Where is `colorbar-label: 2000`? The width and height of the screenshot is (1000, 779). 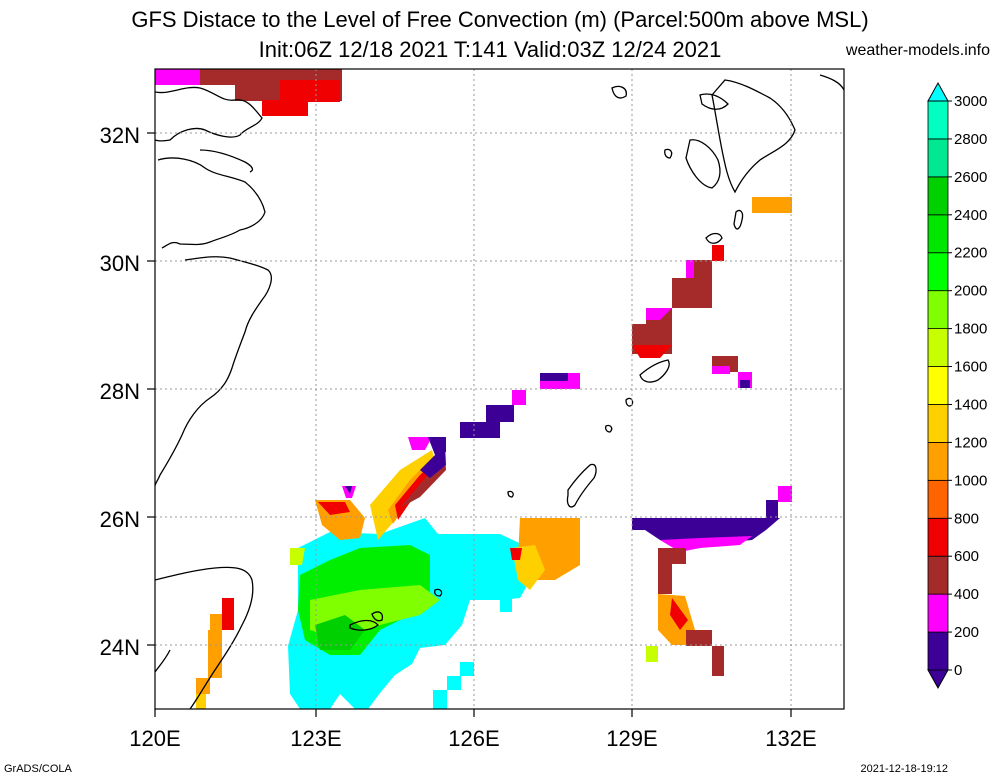 colorbar-label: 2000 is located at coordinates (970, 291).